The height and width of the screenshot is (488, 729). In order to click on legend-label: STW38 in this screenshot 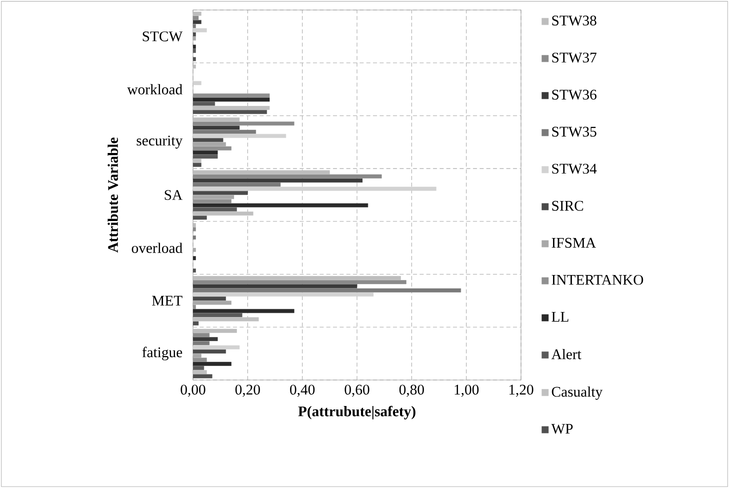, I will do `click(574, 21)`.